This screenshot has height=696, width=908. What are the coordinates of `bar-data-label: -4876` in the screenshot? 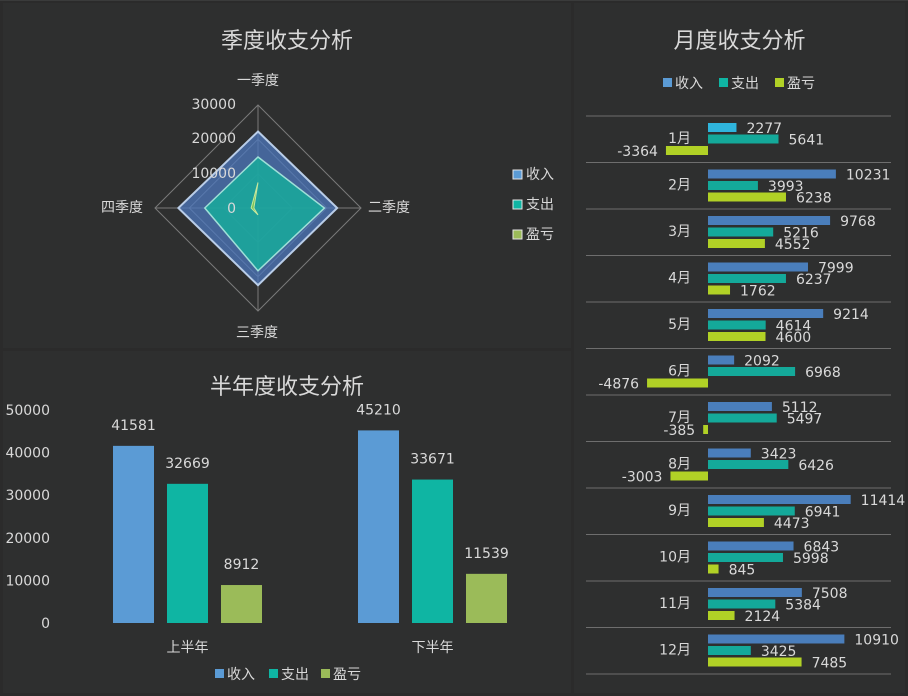 It's located at (618, 385).